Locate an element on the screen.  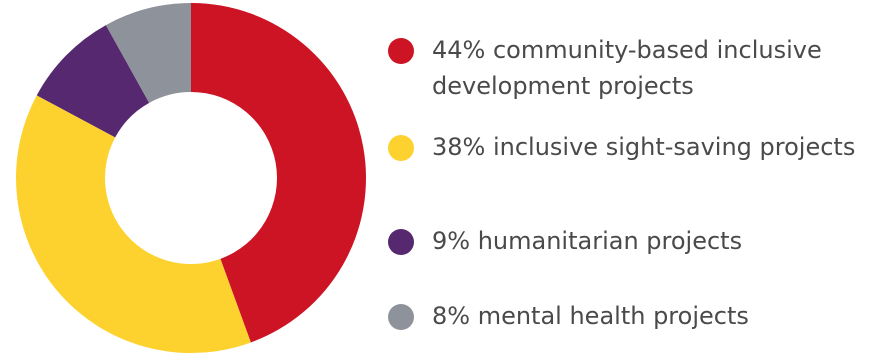
legend-item-mental-health: 8% mental health projects is located at coordinates (630, 316).